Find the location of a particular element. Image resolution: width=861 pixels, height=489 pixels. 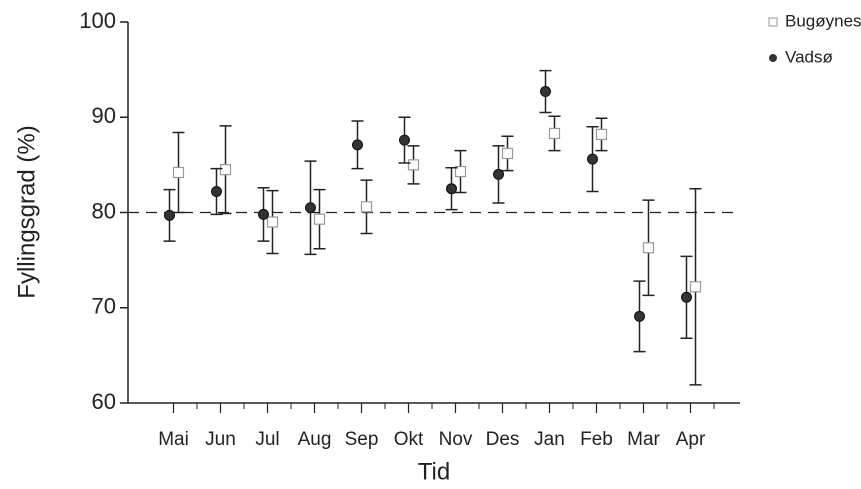

x-tick-label: Aug is located at coordinates (315, 439).